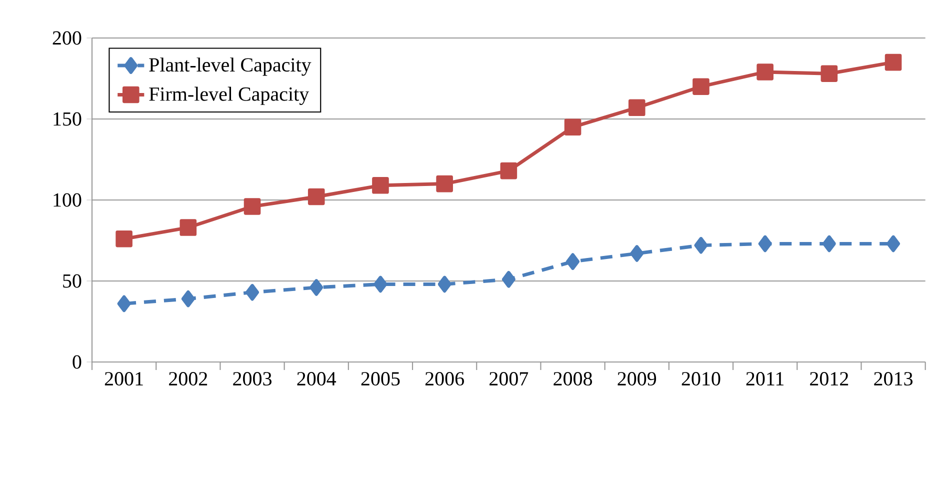 This screenshot has width=949, height=495. I want to click on legend-label: Plant-level Capacity, so click(230, 67).